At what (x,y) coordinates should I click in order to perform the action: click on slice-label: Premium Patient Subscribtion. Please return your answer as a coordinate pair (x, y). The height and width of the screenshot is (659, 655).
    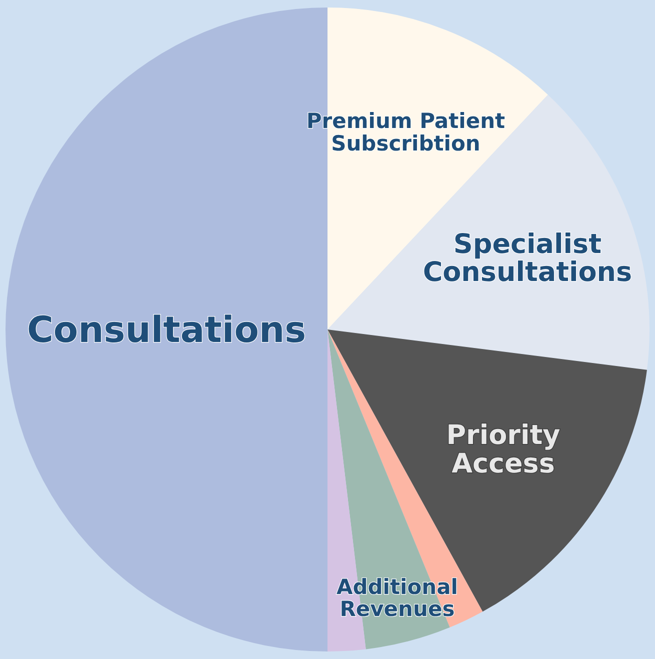
    Looking at the image, I should click on (406, 132).